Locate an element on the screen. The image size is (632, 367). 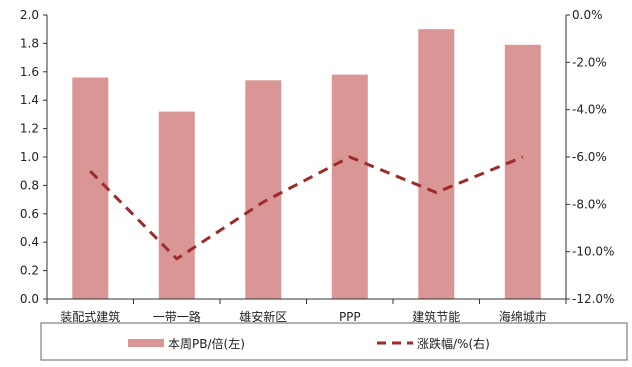
category-label-2: 雄安新区 is located at coordinates (263, 316).